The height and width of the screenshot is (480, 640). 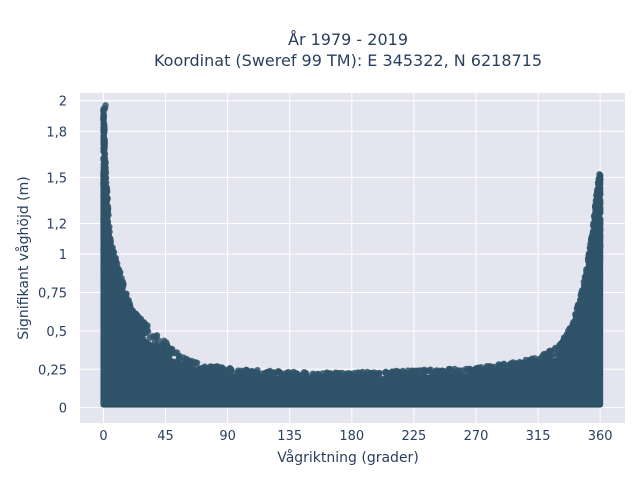 What do you see at coordinates (348, 457) in the screenshot?
I see `x-axis-label: Vågriktning (grader)` at bounding box center [348, 457].